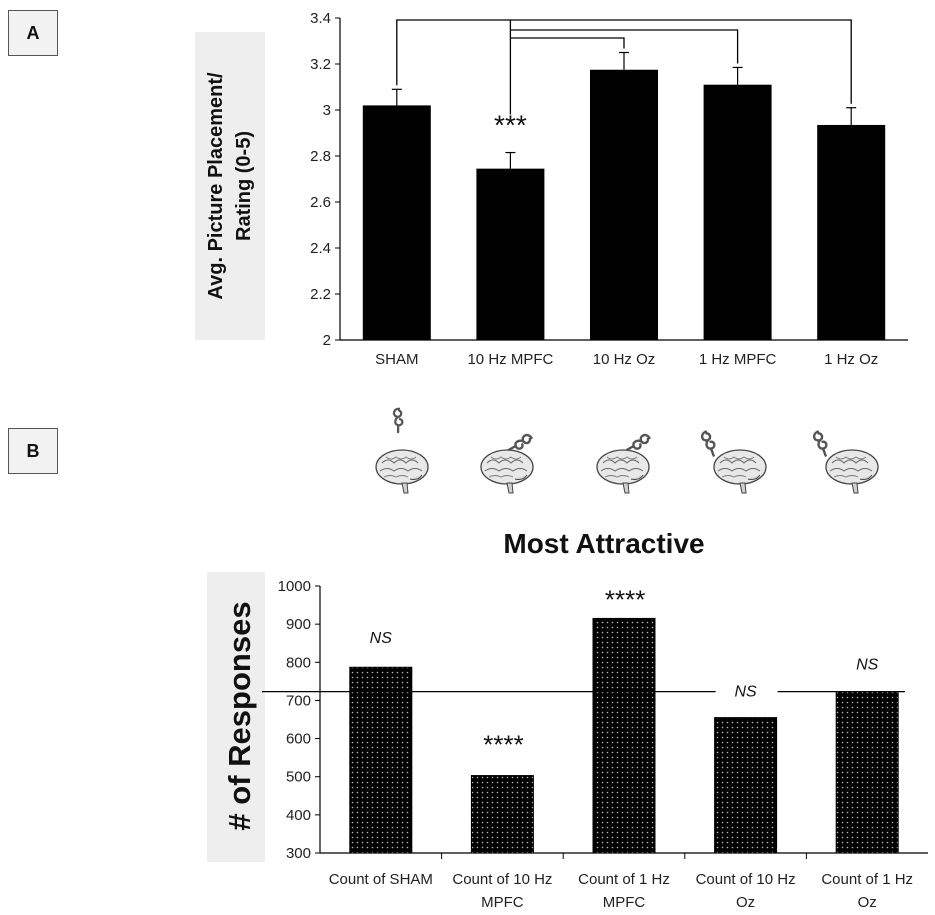 This screenshot has width=935, height=915. I want to click on chart-b-ylabel-box, so click(236, 717).